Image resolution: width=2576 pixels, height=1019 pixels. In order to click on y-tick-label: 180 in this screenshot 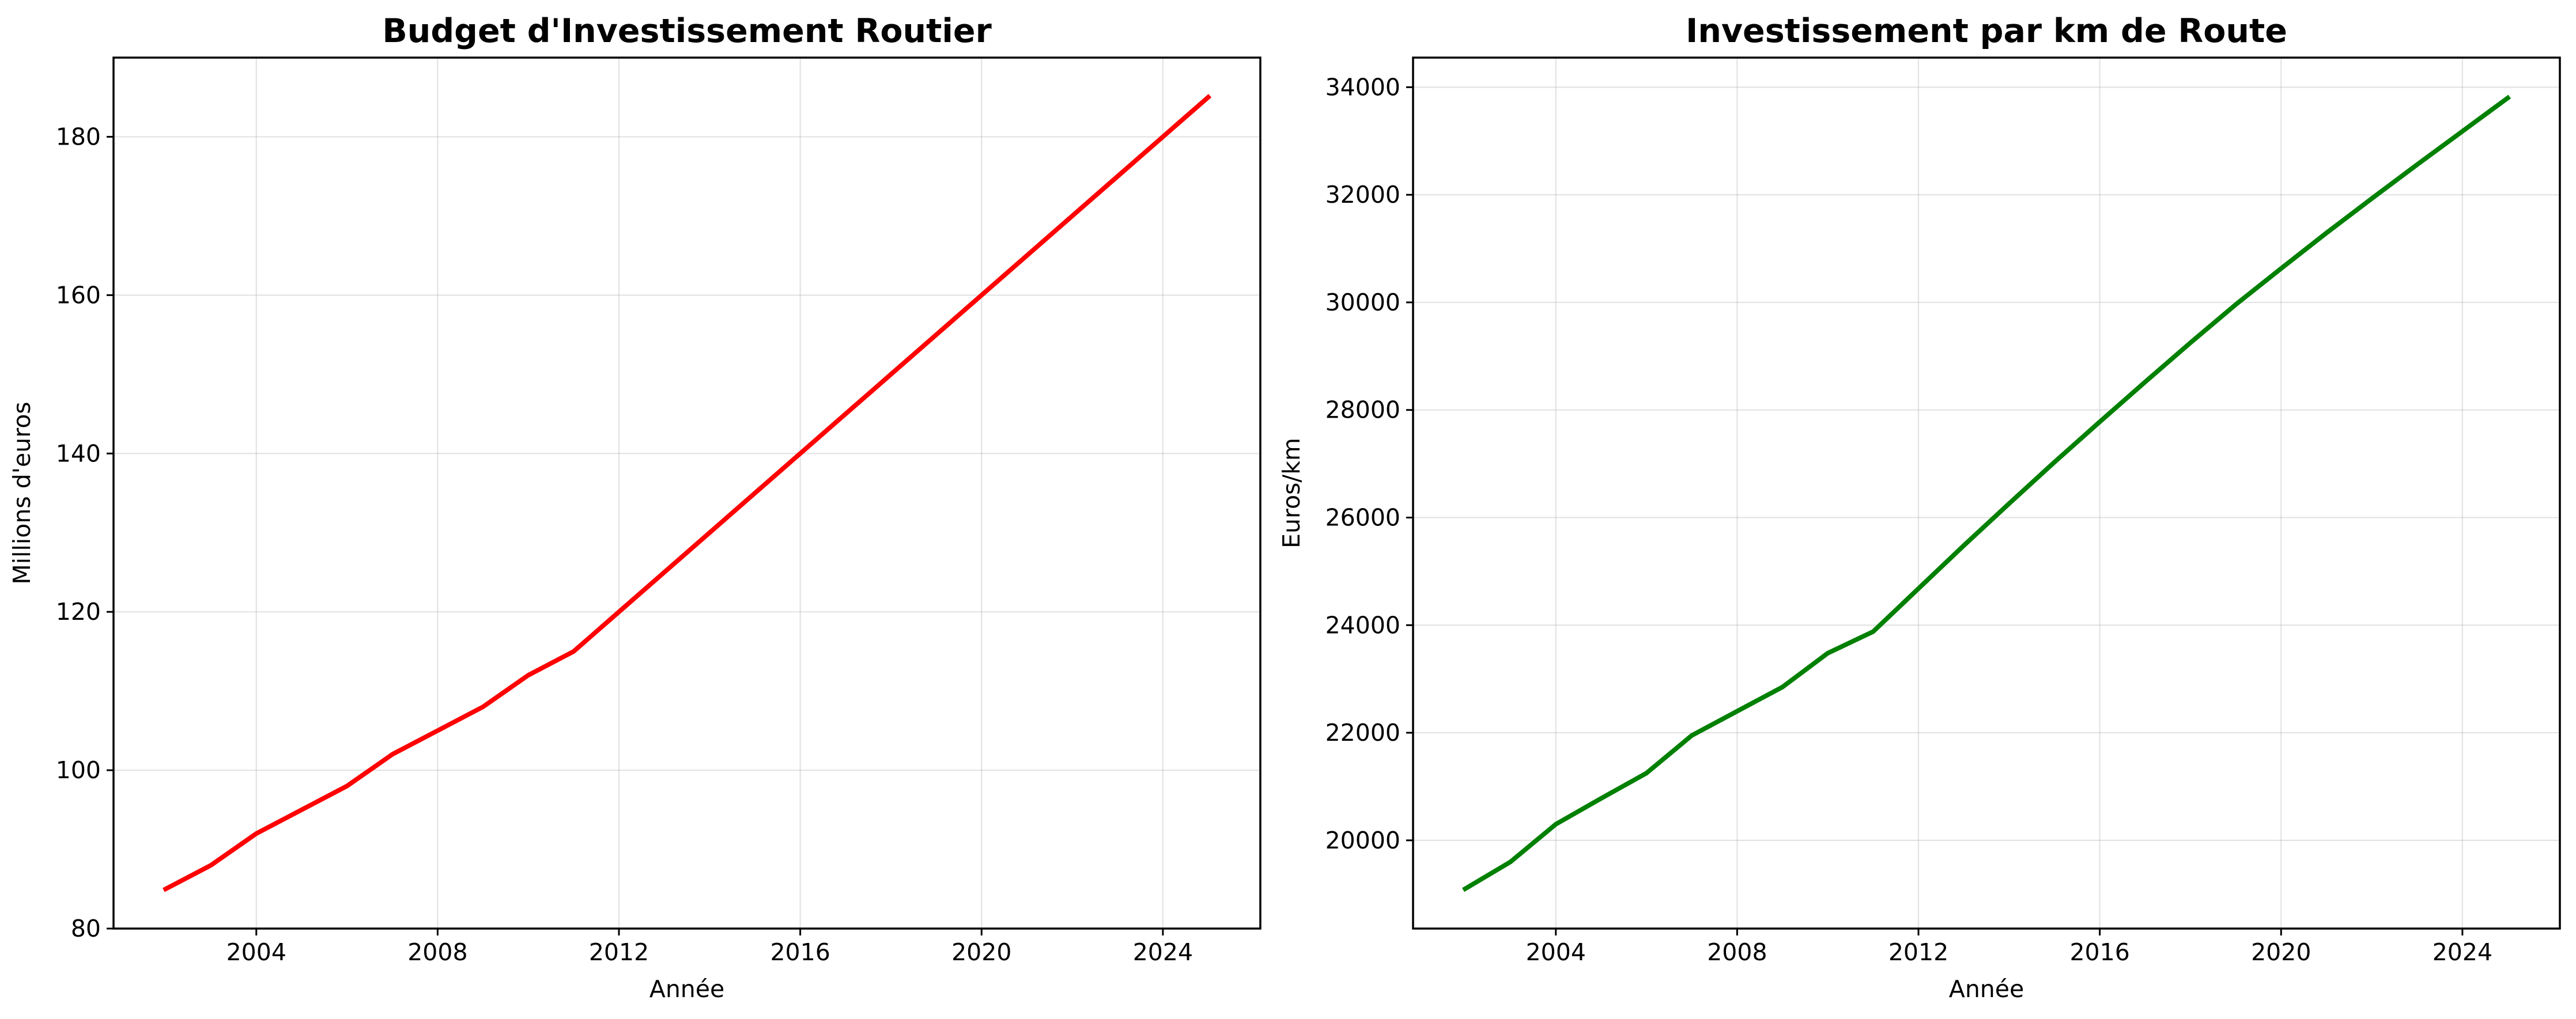, I will do `click(78, 136)`.